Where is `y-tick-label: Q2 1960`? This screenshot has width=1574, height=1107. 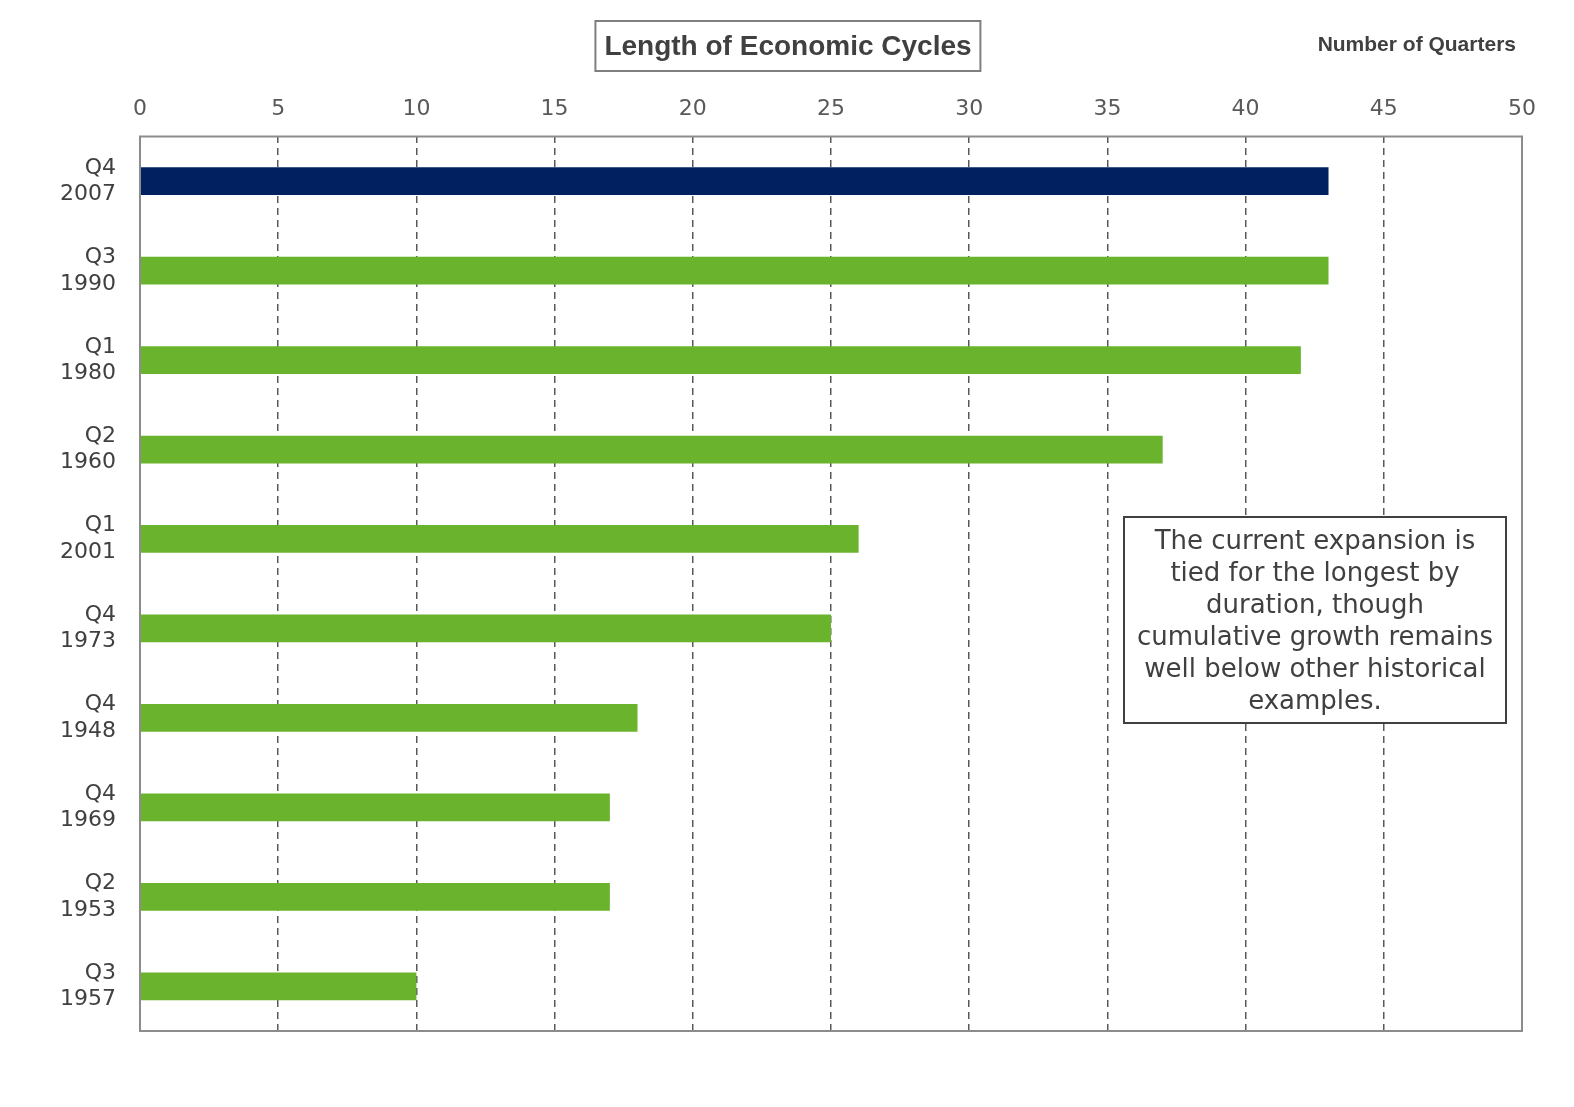 y-tick-label: Q2 1960 is located at coordinates (87, 448).